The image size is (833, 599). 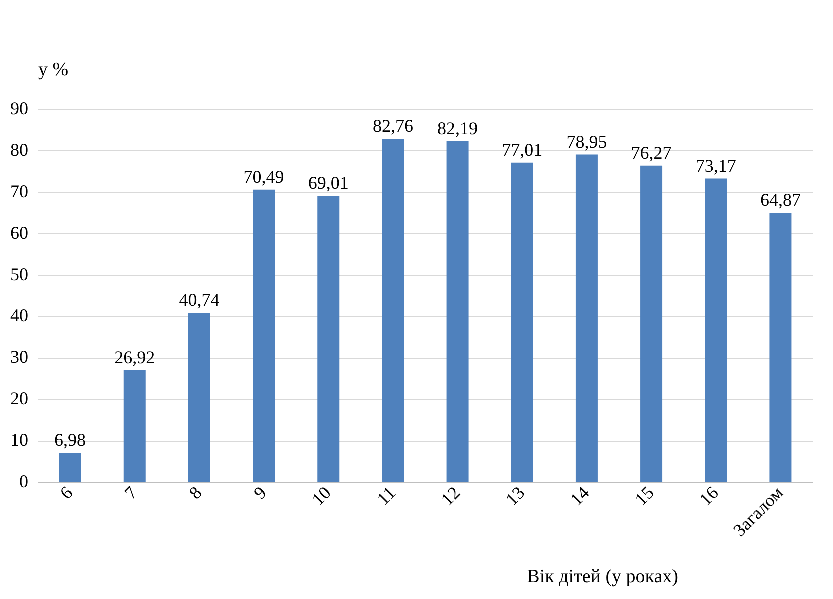 What do you see at coordinates (19, 316) in the screenshot?
I see `y-tick-label: 40` at bounding box center [19, 316].